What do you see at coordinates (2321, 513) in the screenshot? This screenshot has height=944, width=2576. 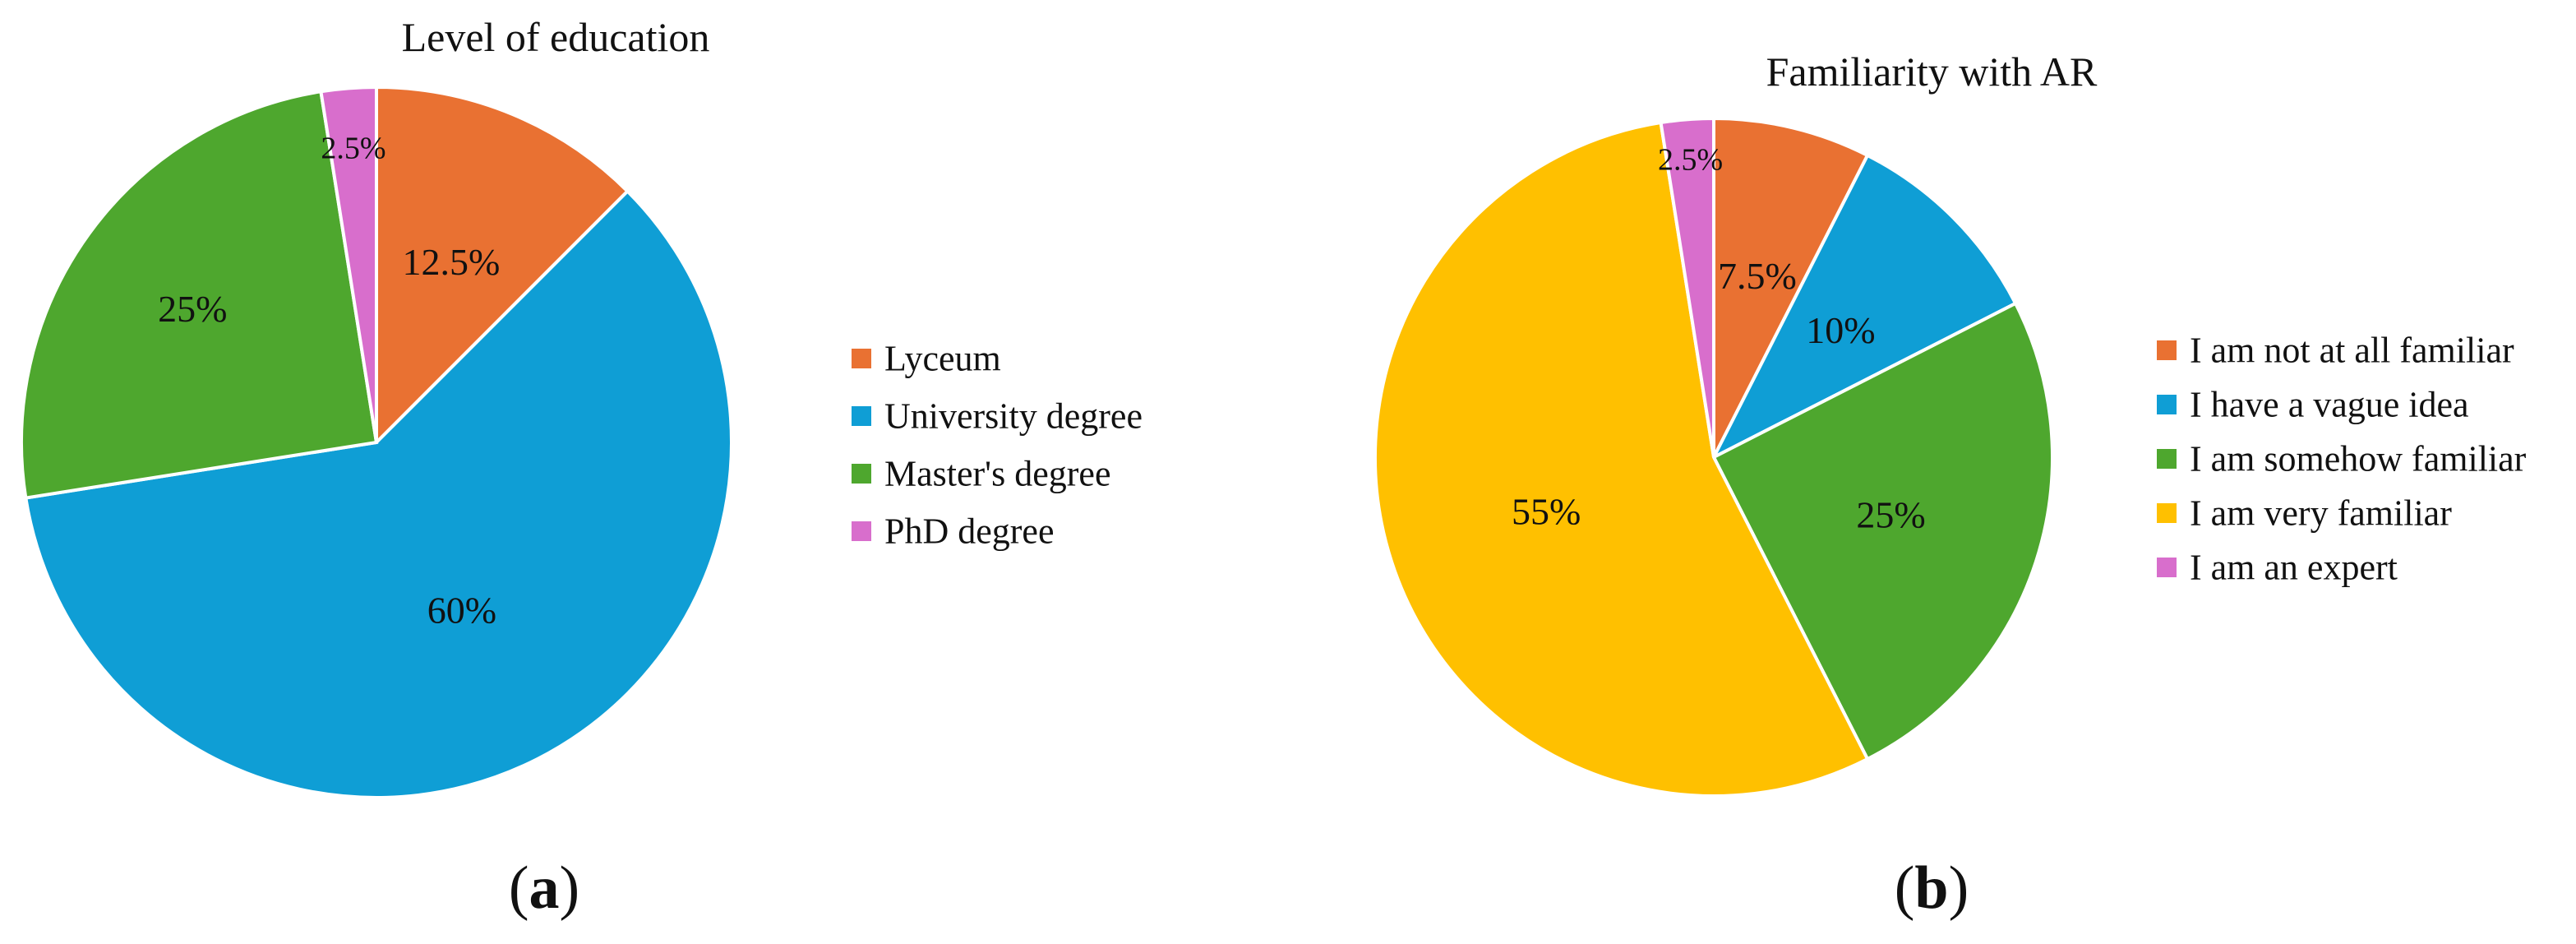 I see `legend-label: I am very familiar` at bounding box center [2321, 513].